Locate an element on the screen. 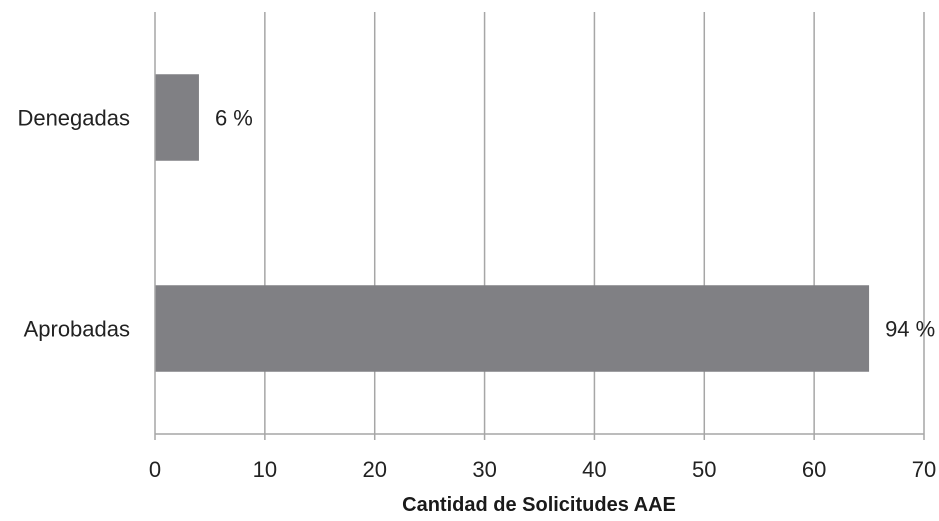  x-axis-title: Cantidad de Solicitudes AAE is located at coordinates (539, 505).